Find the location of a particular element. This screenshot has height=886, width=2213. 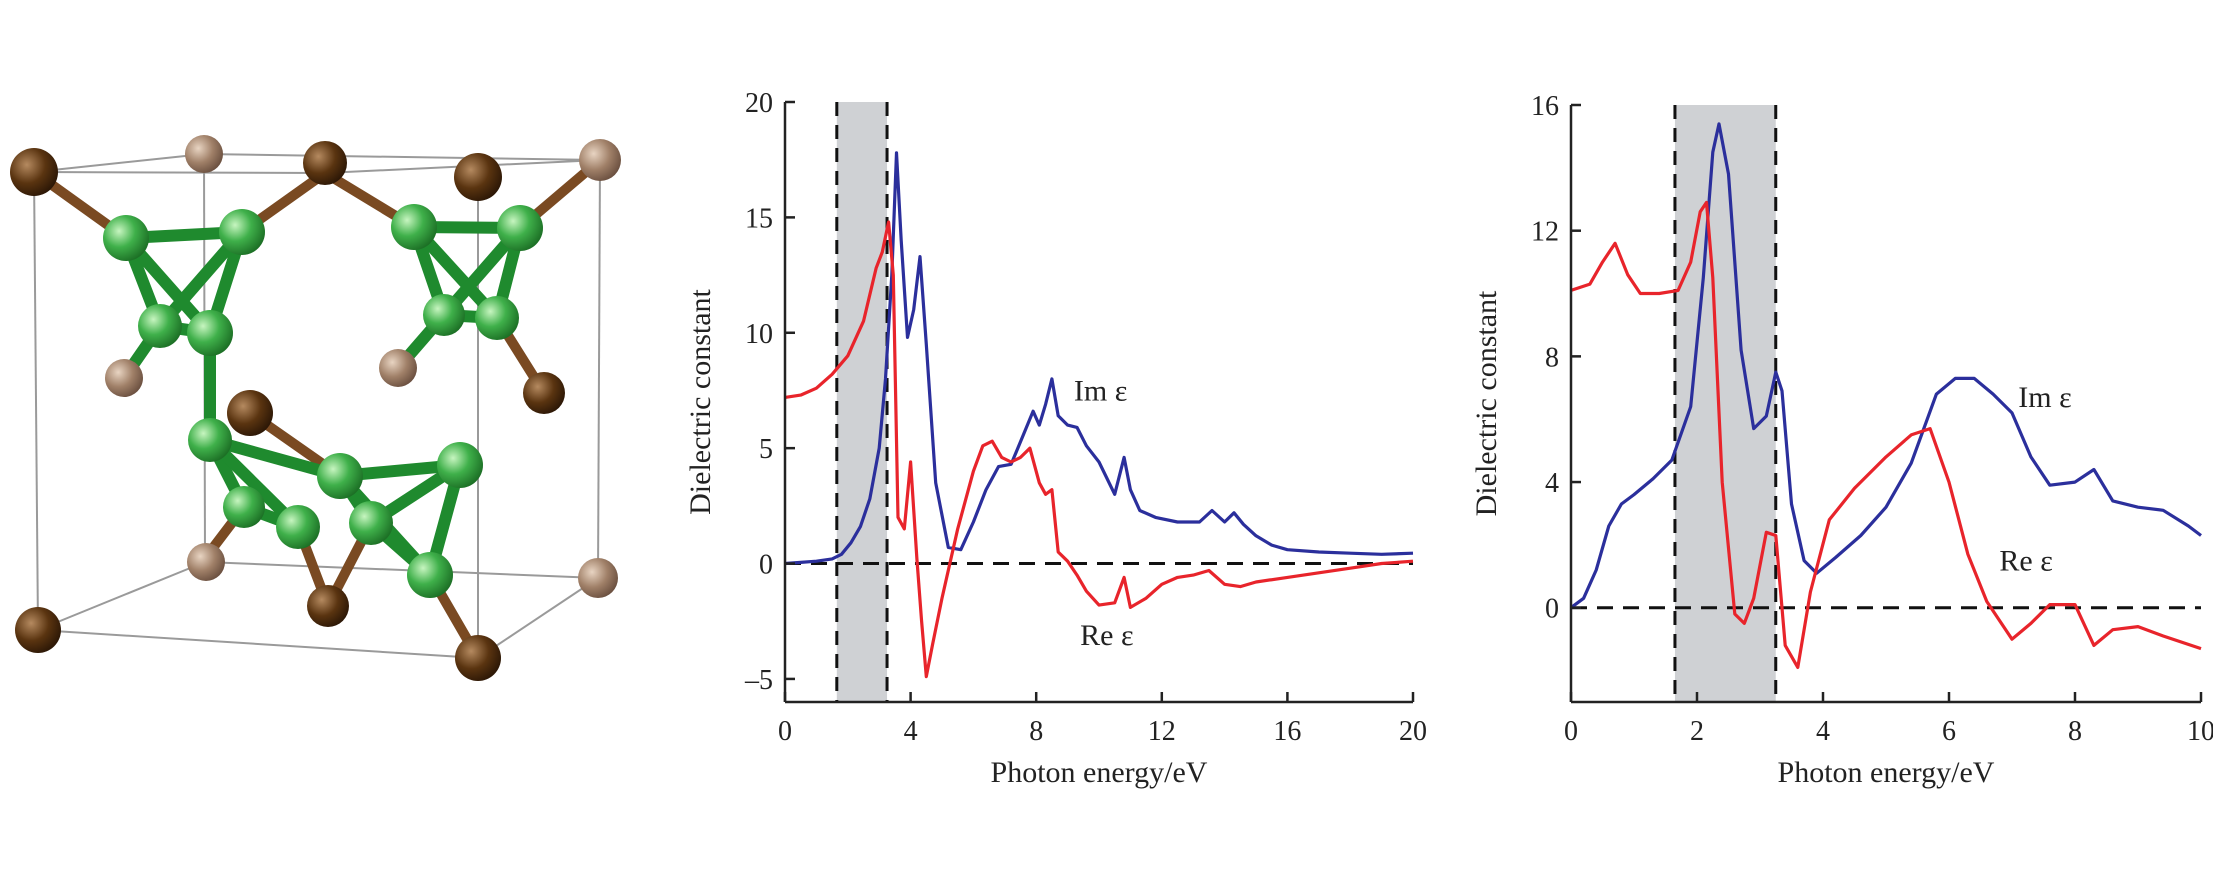

series-re-line is located at coordinates (1099, 449).